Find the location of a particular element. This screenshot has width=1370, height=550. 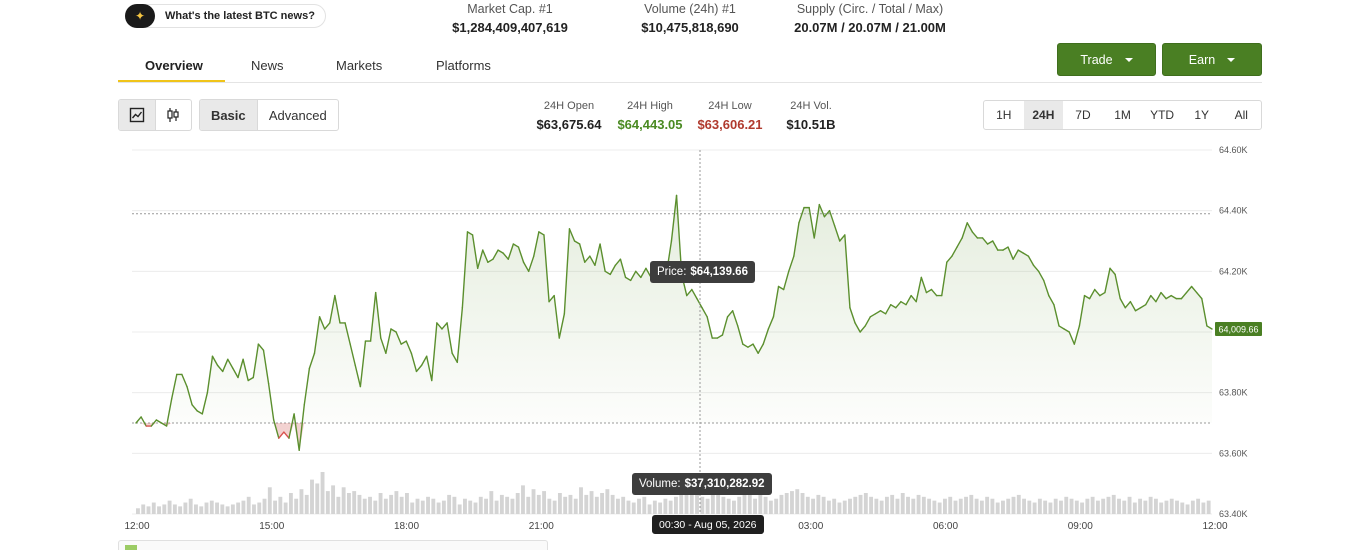

trade-button: Trade is located at coordinates (1106, 59).